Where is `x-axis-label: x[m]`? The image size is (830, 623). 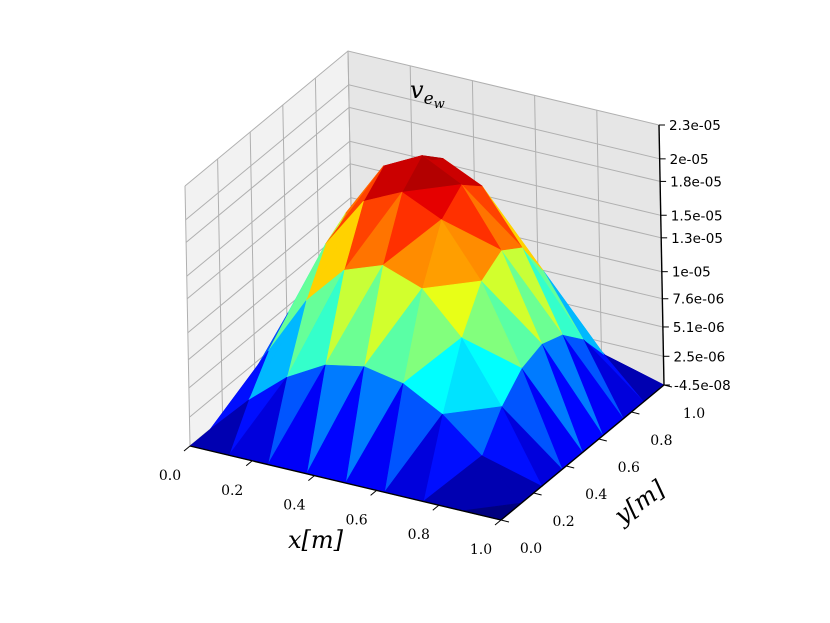
x-axis-label: x[m] is located at coordinates (316, 540).